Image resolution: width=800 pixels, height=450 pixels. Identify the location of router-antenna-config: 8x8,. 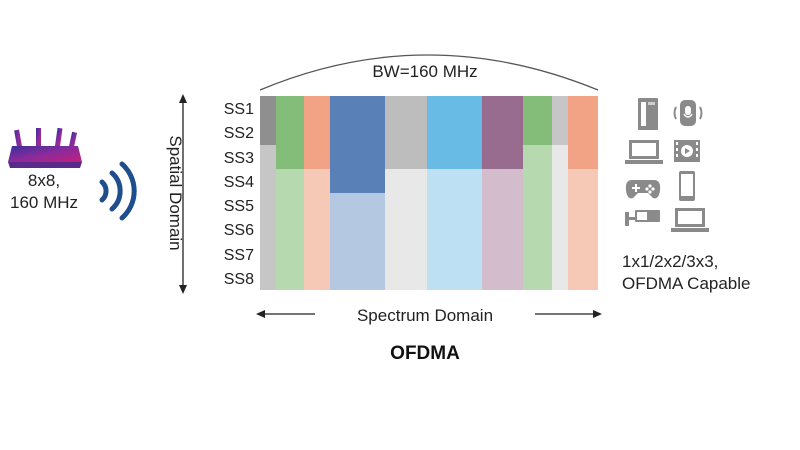
(44, 180).